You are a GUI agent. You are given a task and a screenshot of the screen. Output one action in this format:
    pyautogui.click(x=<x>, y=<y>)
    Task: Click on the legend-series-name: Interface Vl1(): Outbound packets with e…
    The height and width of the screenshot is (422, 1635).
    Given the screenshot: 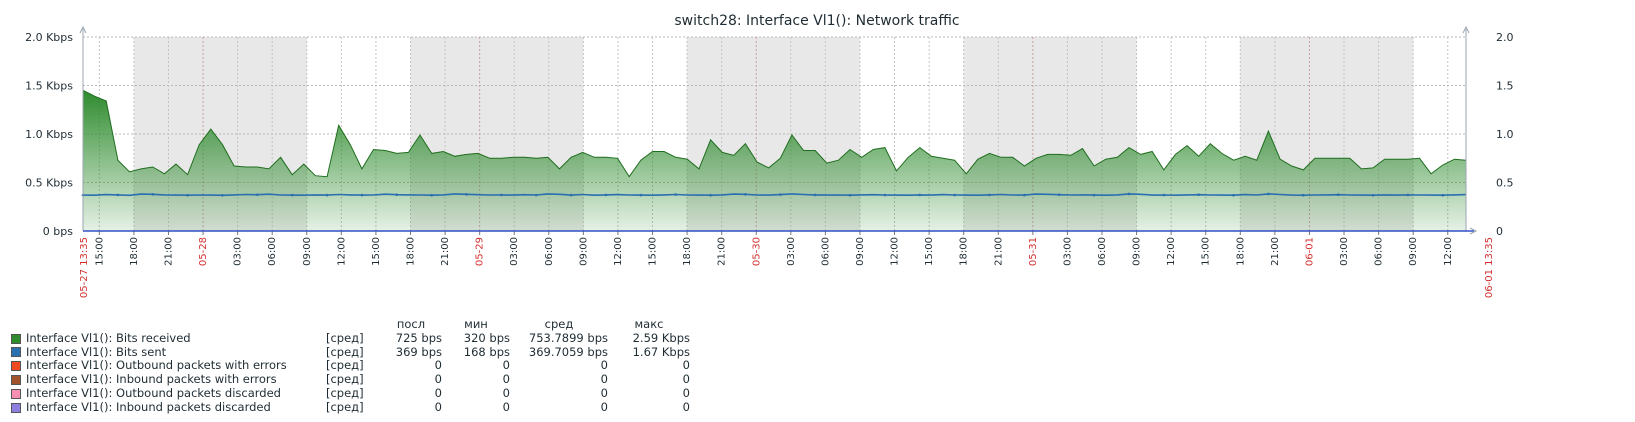 What is the action you would take?
    pyautogui.click(x=156, y=365)
    